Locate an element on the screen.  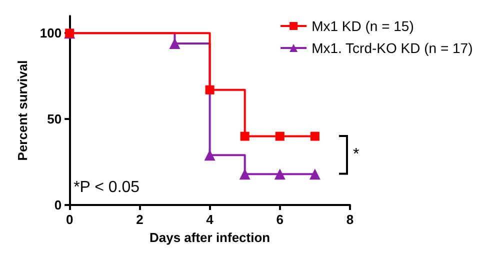
legend-label: Mx1 KD (n = 15) is located at coordinates (363, 26).